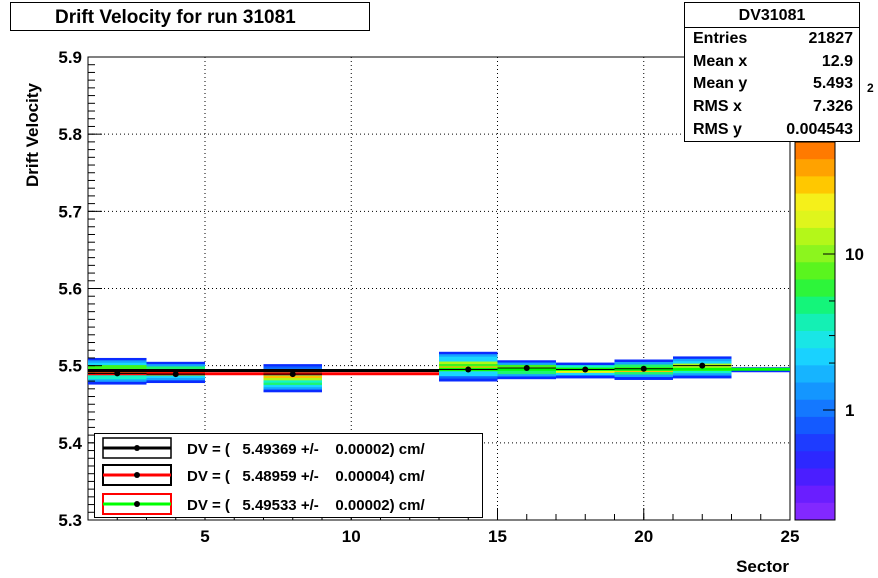  Describe the element at coordinates (70, 289) in the screenshot. I see `y-tick-label: 5.6` at that location.